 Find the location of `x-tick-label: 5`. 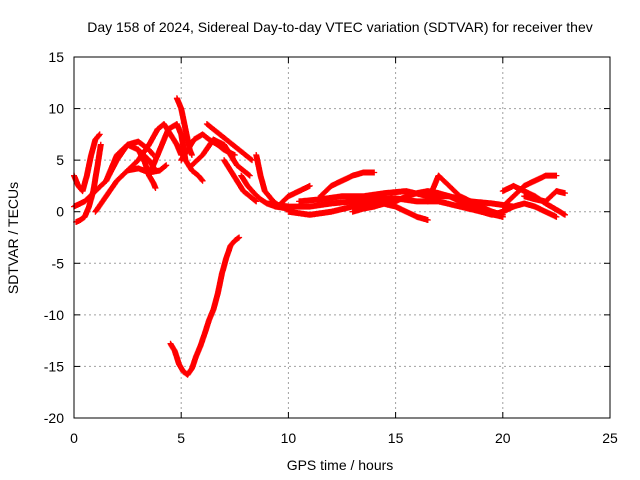

x-tick-label: 5 is located at coordinates (181, 438).